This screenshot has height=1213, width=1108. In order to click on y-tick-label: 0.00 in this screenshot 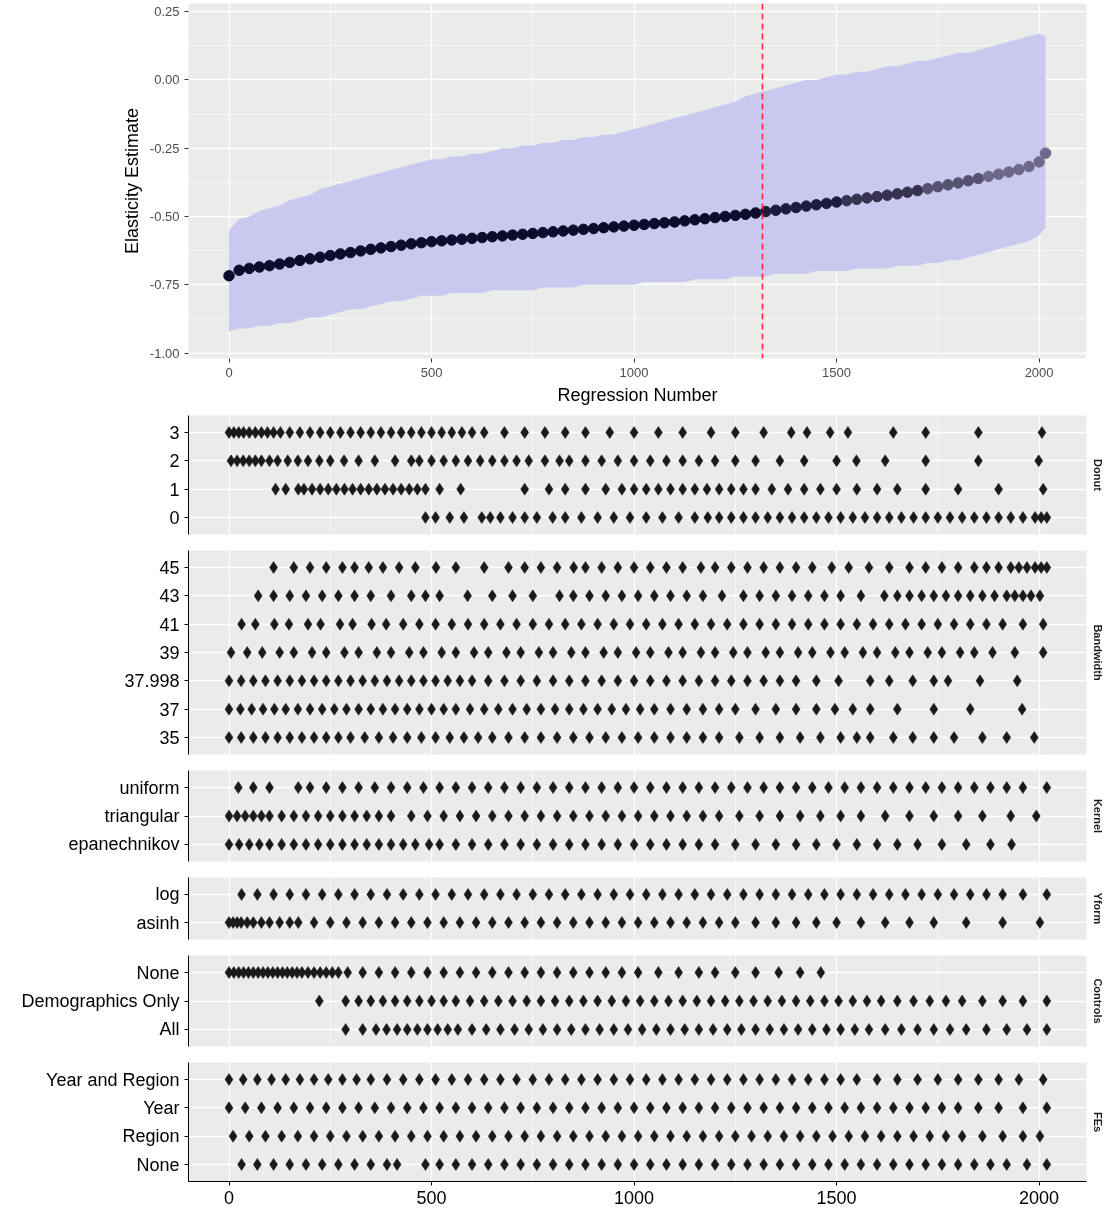, I will do `click(167, 80)`.